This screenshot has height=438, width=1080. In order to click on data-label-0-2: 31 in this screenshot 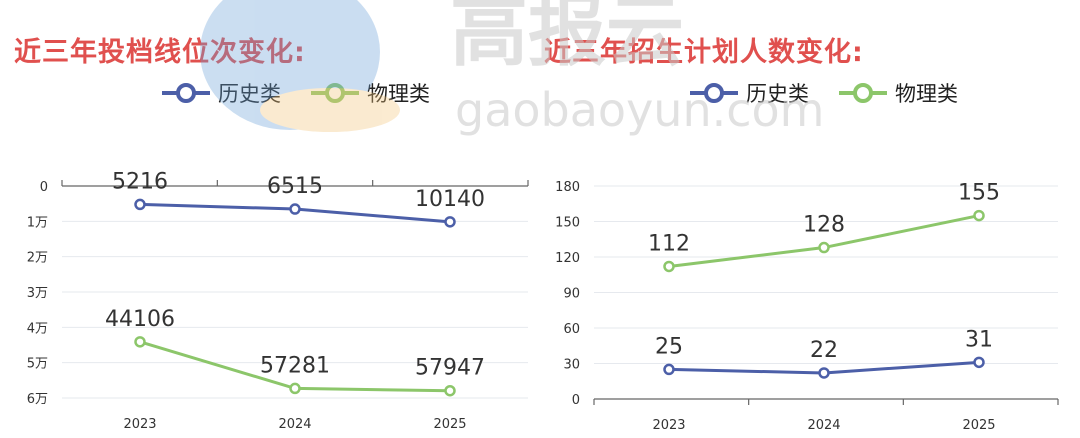, I will do `click(979, 339)`.